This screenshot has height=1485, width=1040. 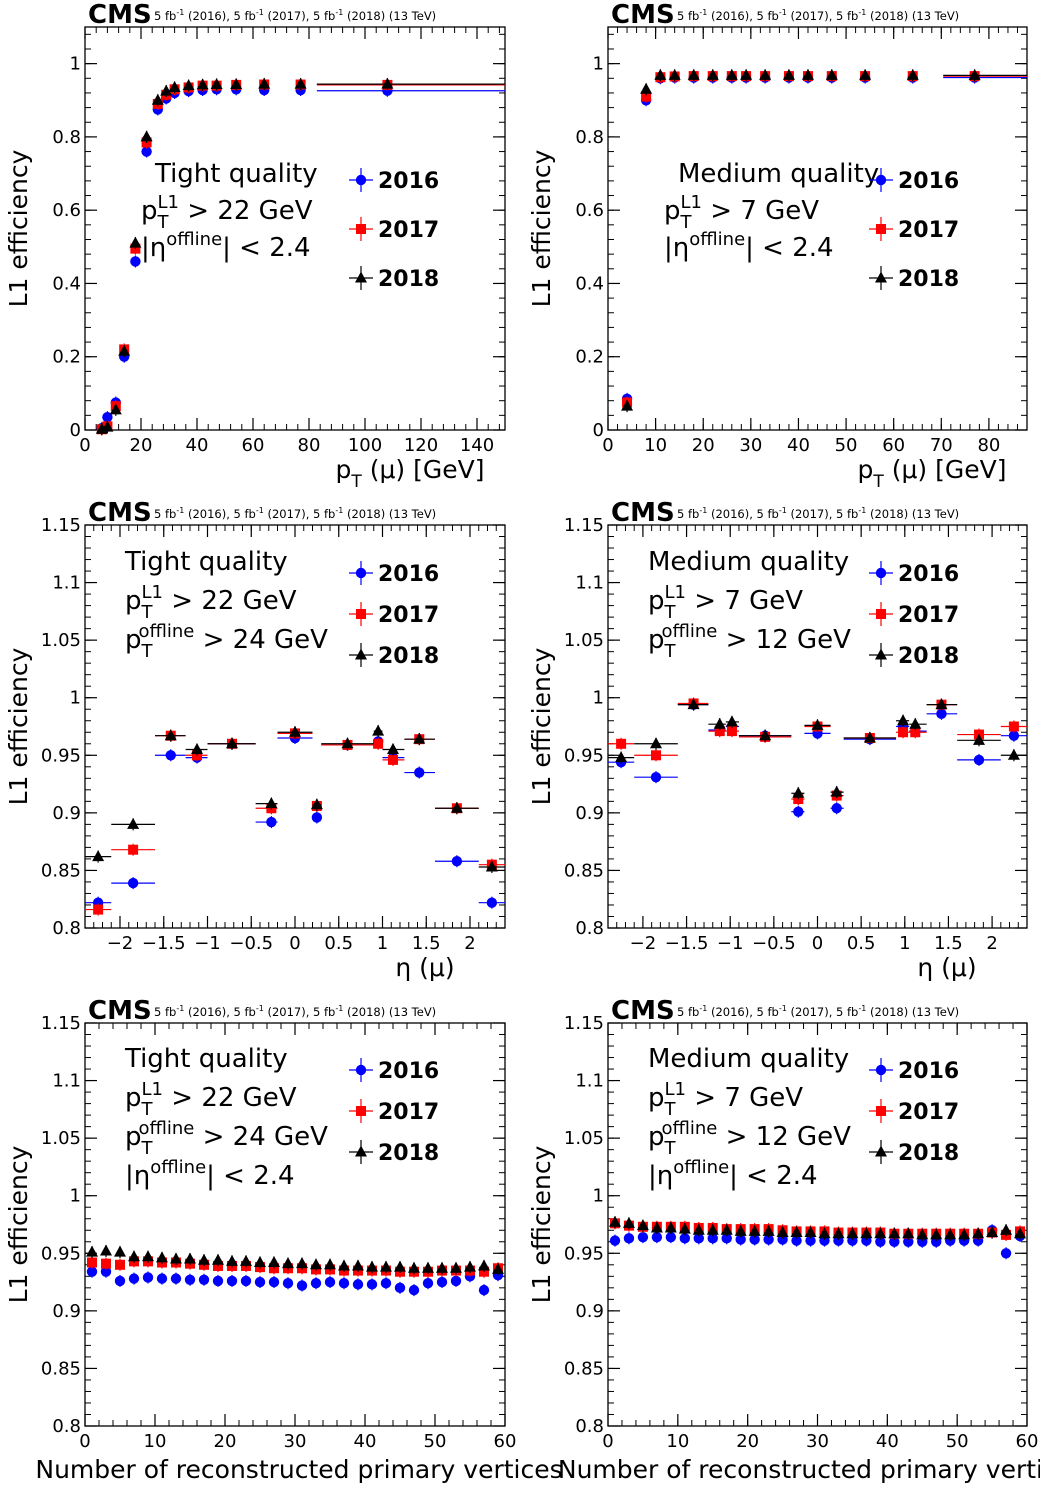 I want to click on legend-label: 2017, so click(x=408, y=615).